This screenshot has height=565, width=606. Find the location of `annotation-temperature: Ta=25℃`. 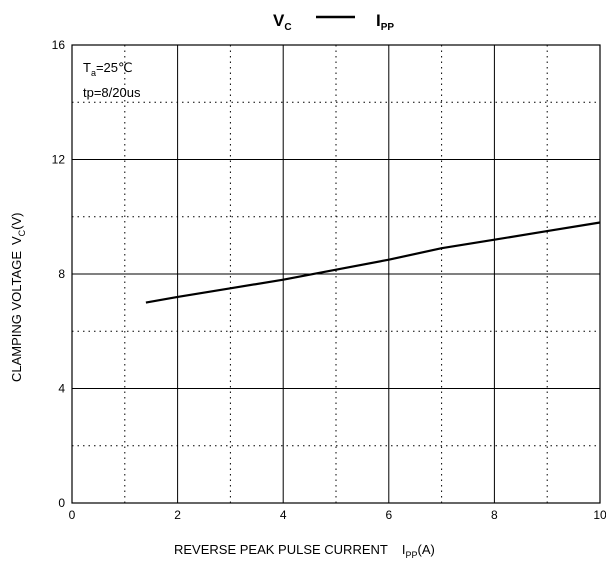

annotation-temperature: Ta=25℃ is located at coordinates (108, 69).